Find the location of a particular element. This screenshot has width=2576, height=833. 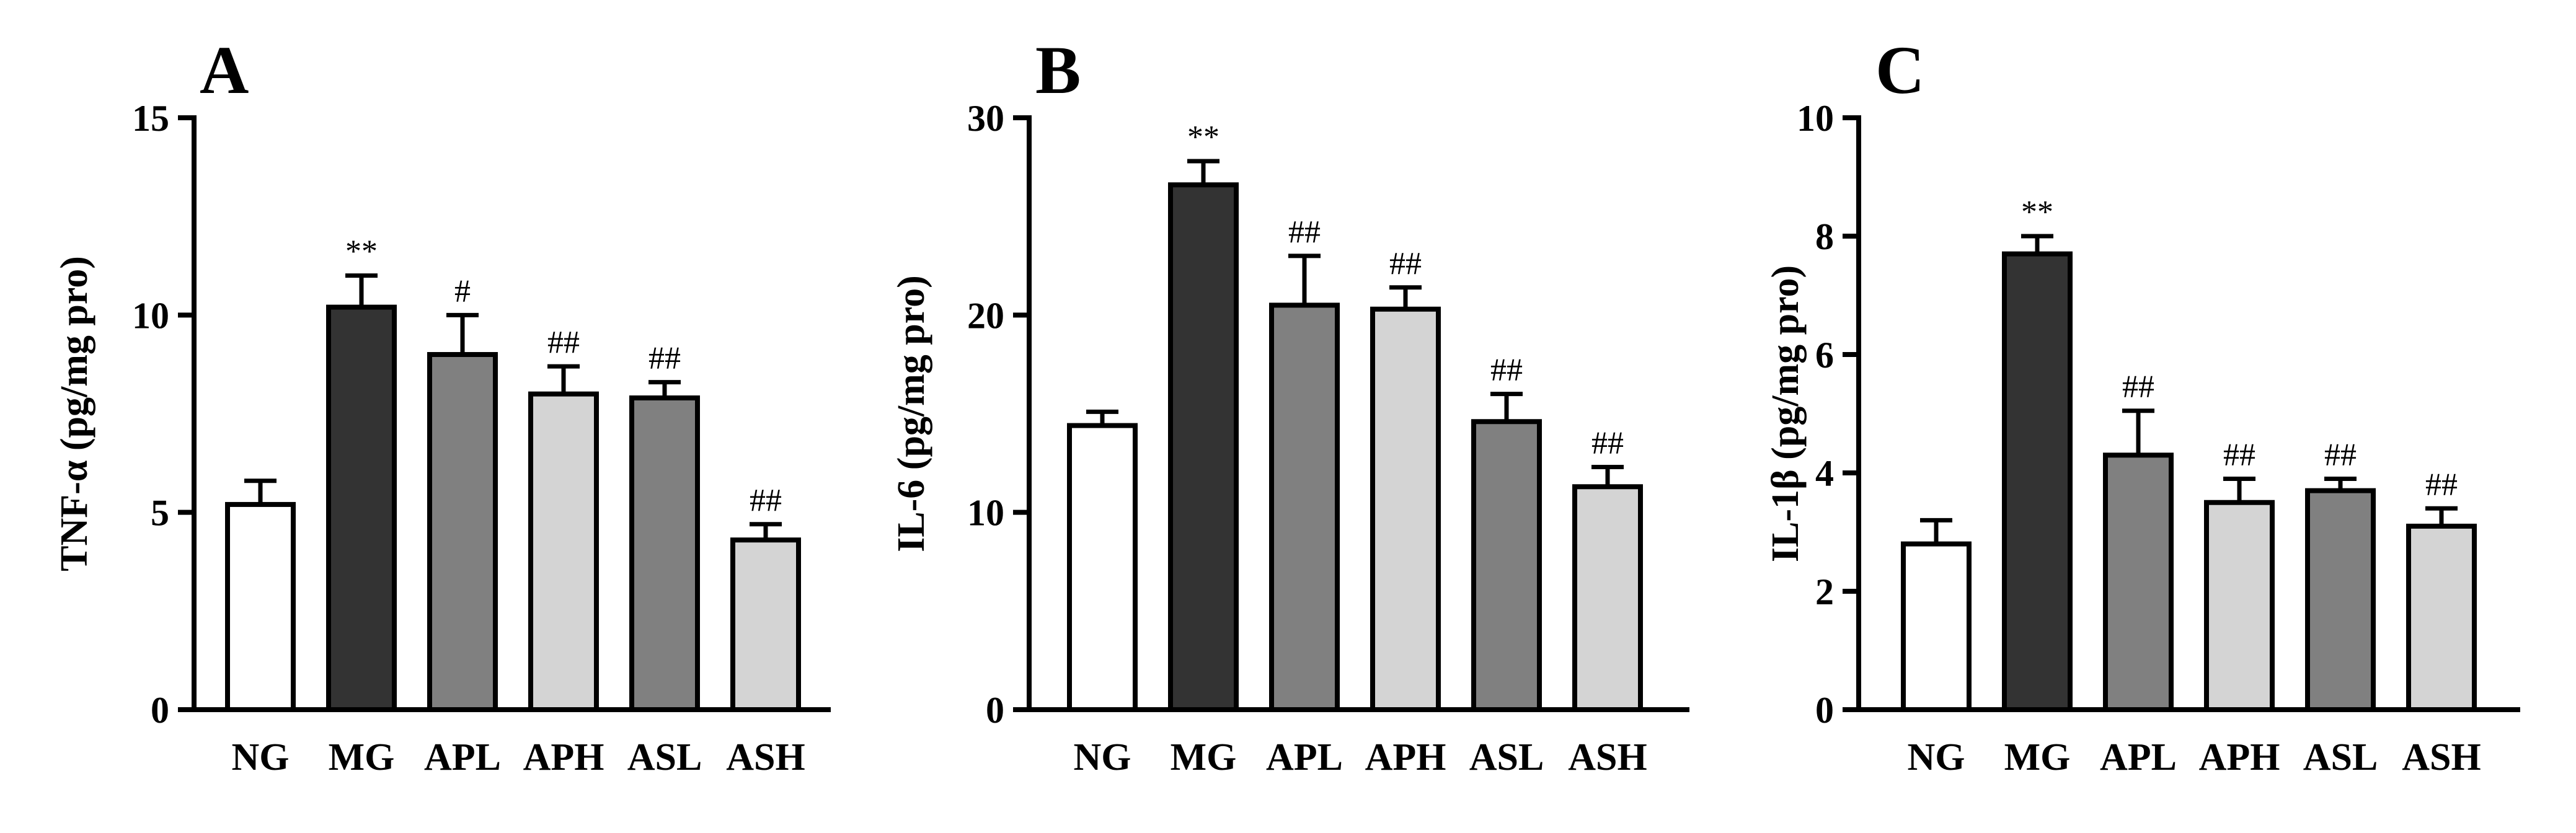

y-axis-label: IL-6 (pg/mg pro) is located at coordinates (911, 413).